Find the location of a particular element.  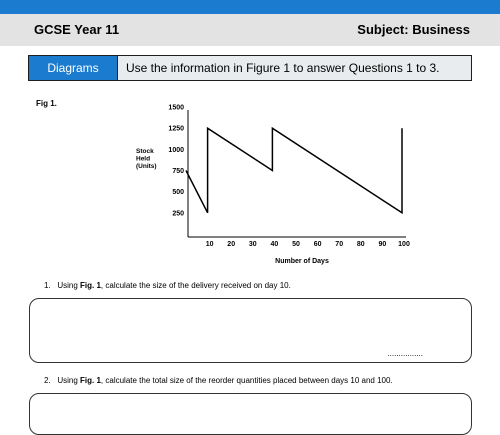

question-1-figure-ref: Fig. 1 is located at coordinates (90, 285).